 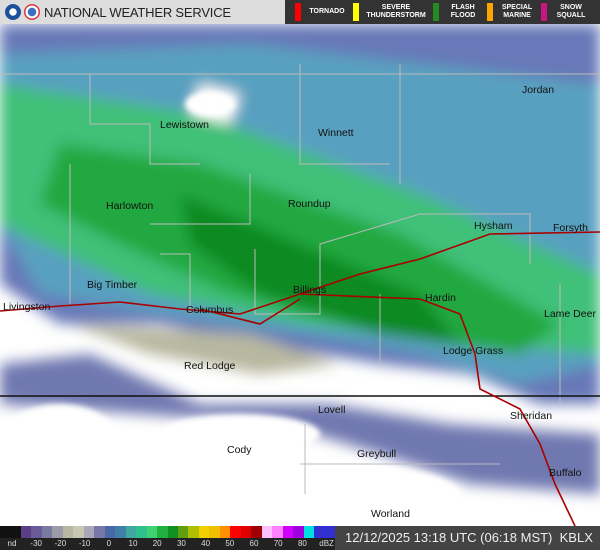 What do you see at coordinates (538, 90) in the screenshot?
I see `city-label: Jordan` at bounding box center [538, 90].